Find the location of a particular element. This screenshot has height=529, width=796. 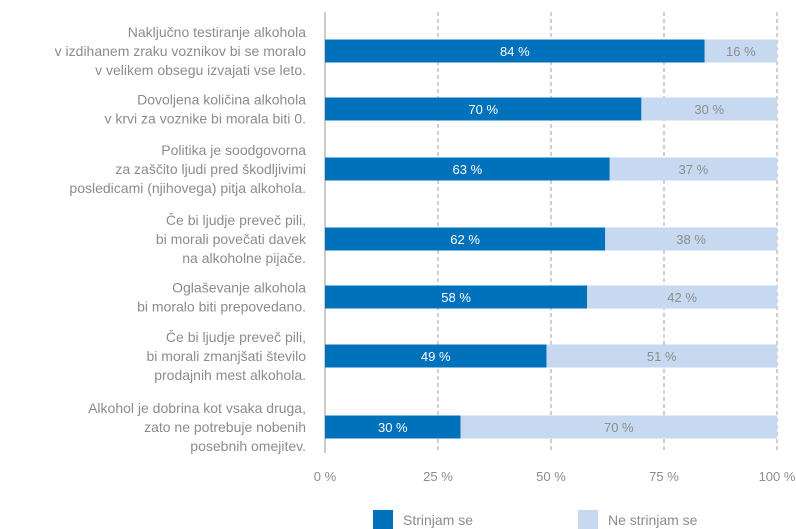

category-label-line: v krvi za voznike bi morala biti 0. is located at coordinates (205, 119).